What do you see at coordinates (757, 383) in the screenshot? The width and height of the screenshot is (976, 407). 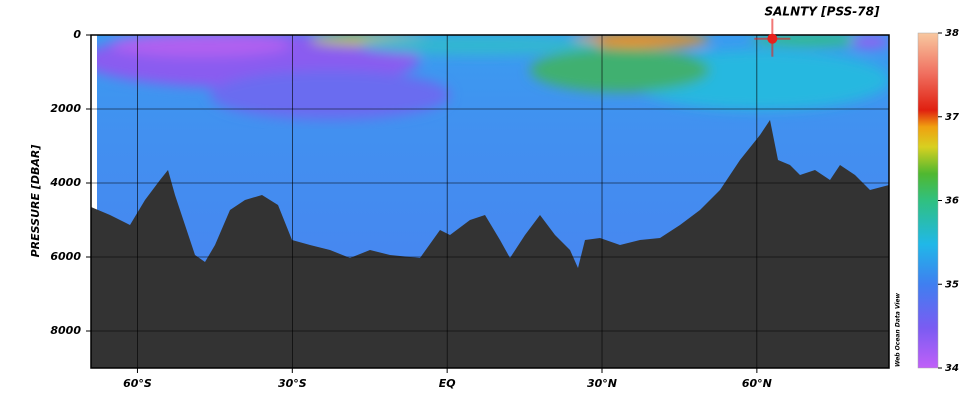 I see `x-tick-label: 60°N` at bounding box center [757, 383].